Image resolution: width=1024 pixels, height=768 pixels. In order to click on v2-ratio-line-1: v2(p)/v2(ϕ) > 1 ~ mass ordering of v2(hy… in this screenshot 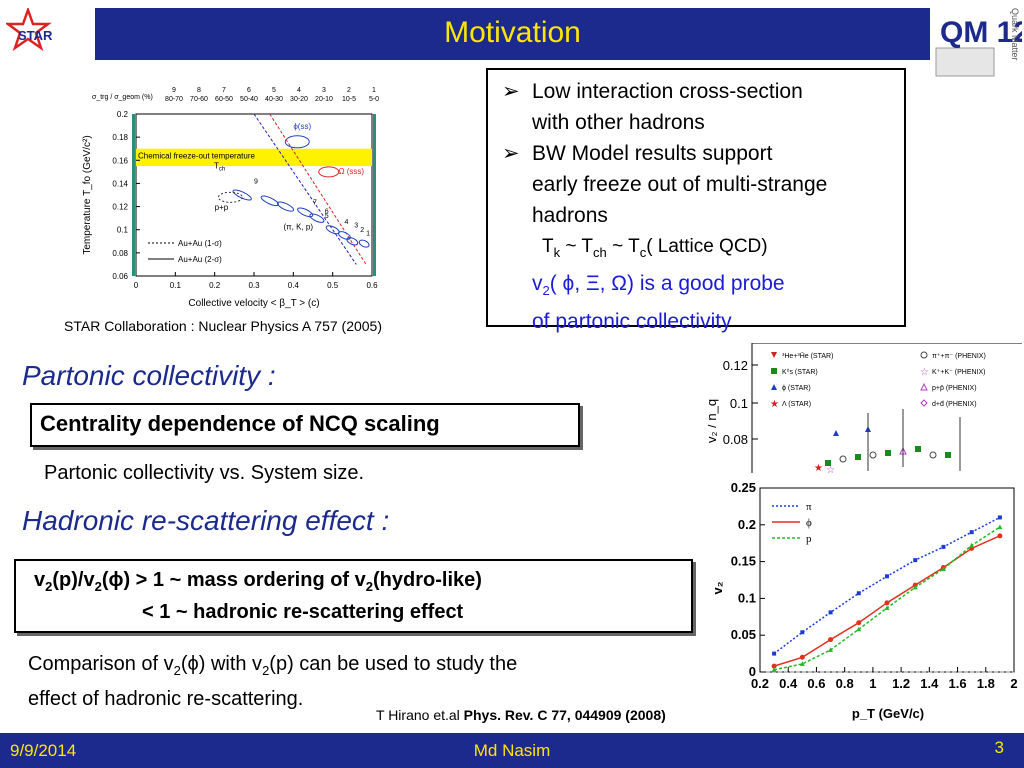, I will do `click(258, 581)`.